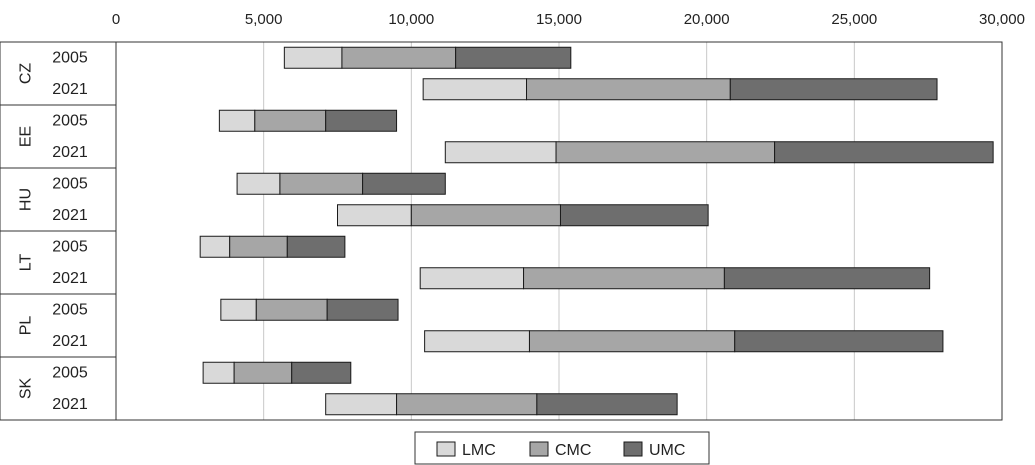 The width and height of the screenshot is (1035, 465). I want to click on x-tick-label: 20,000, so click(707, 19).